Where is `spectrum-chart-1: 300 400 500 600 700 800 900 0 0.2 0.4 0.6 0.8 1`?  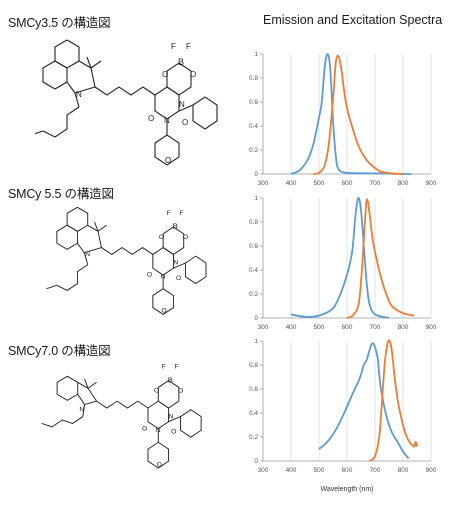
spectrum-chart-1: 300 400 500 600 700 800 900 0 0.2 0.4 0.6 0.8 1 is located at coordinates (343, 119).